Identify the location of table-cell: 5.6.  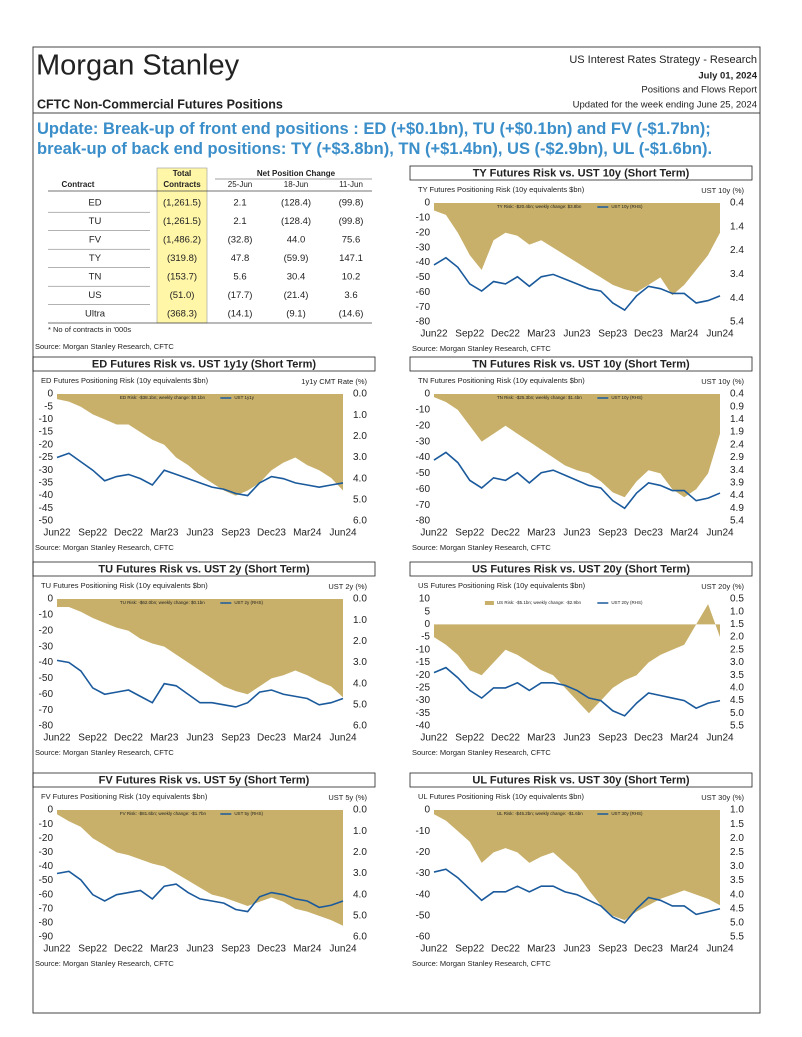
(239, 277).